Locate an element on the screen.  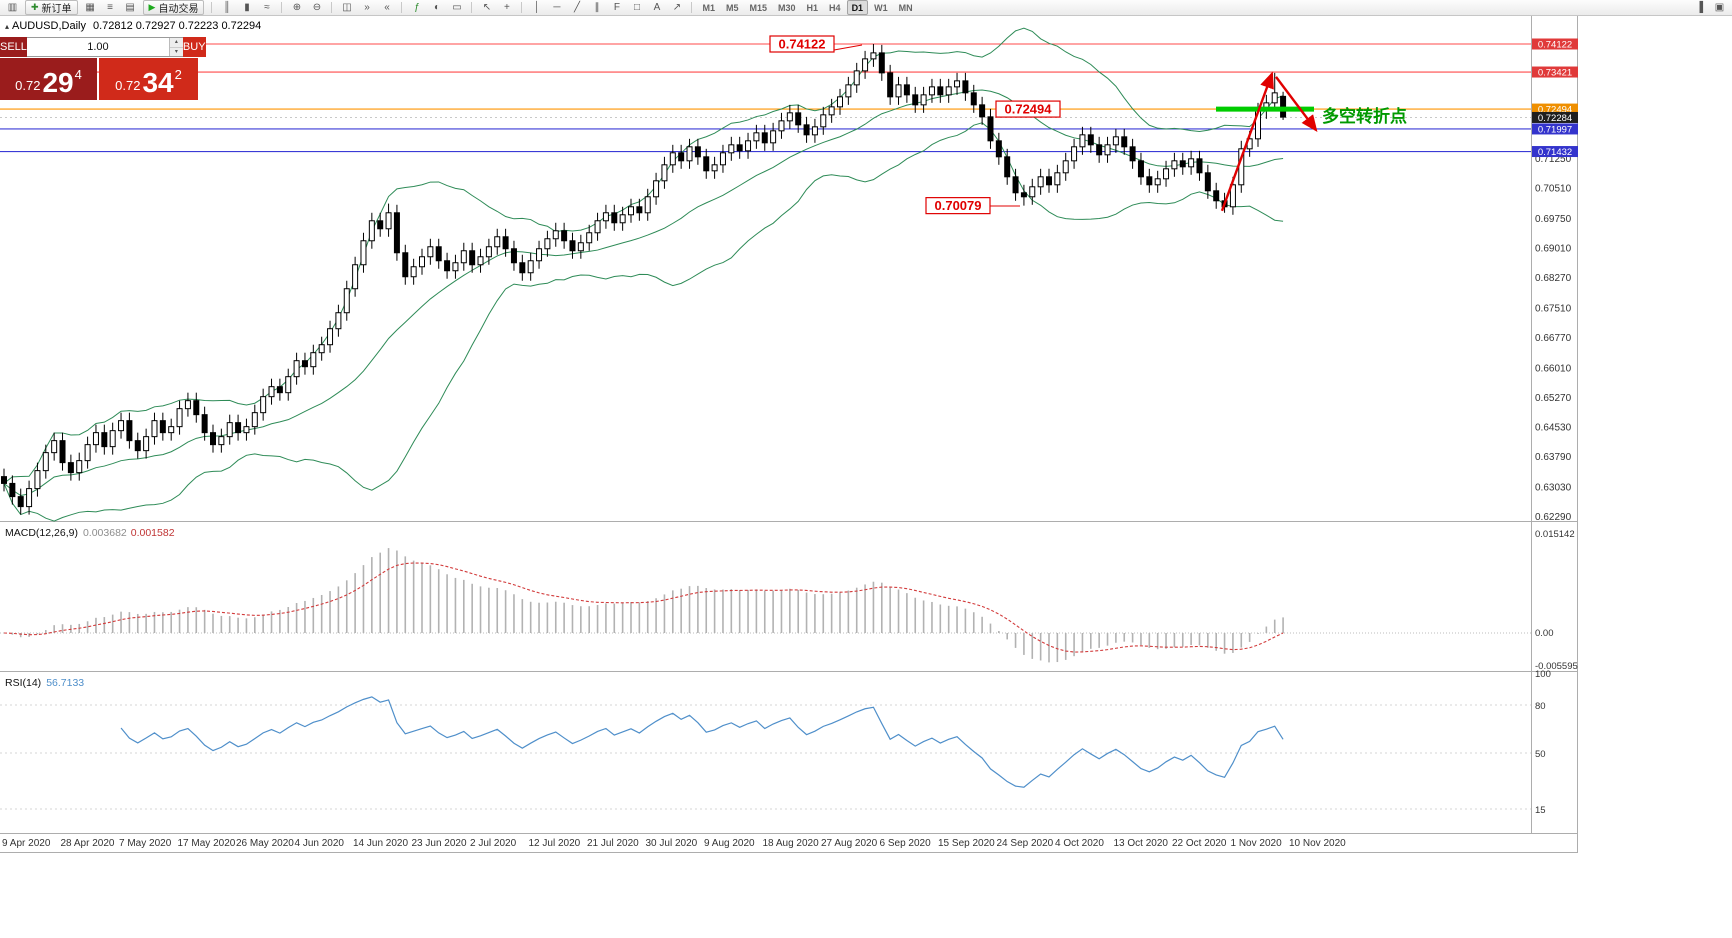
svg-text: 0.71997 is located at coordinates (1555, 129).